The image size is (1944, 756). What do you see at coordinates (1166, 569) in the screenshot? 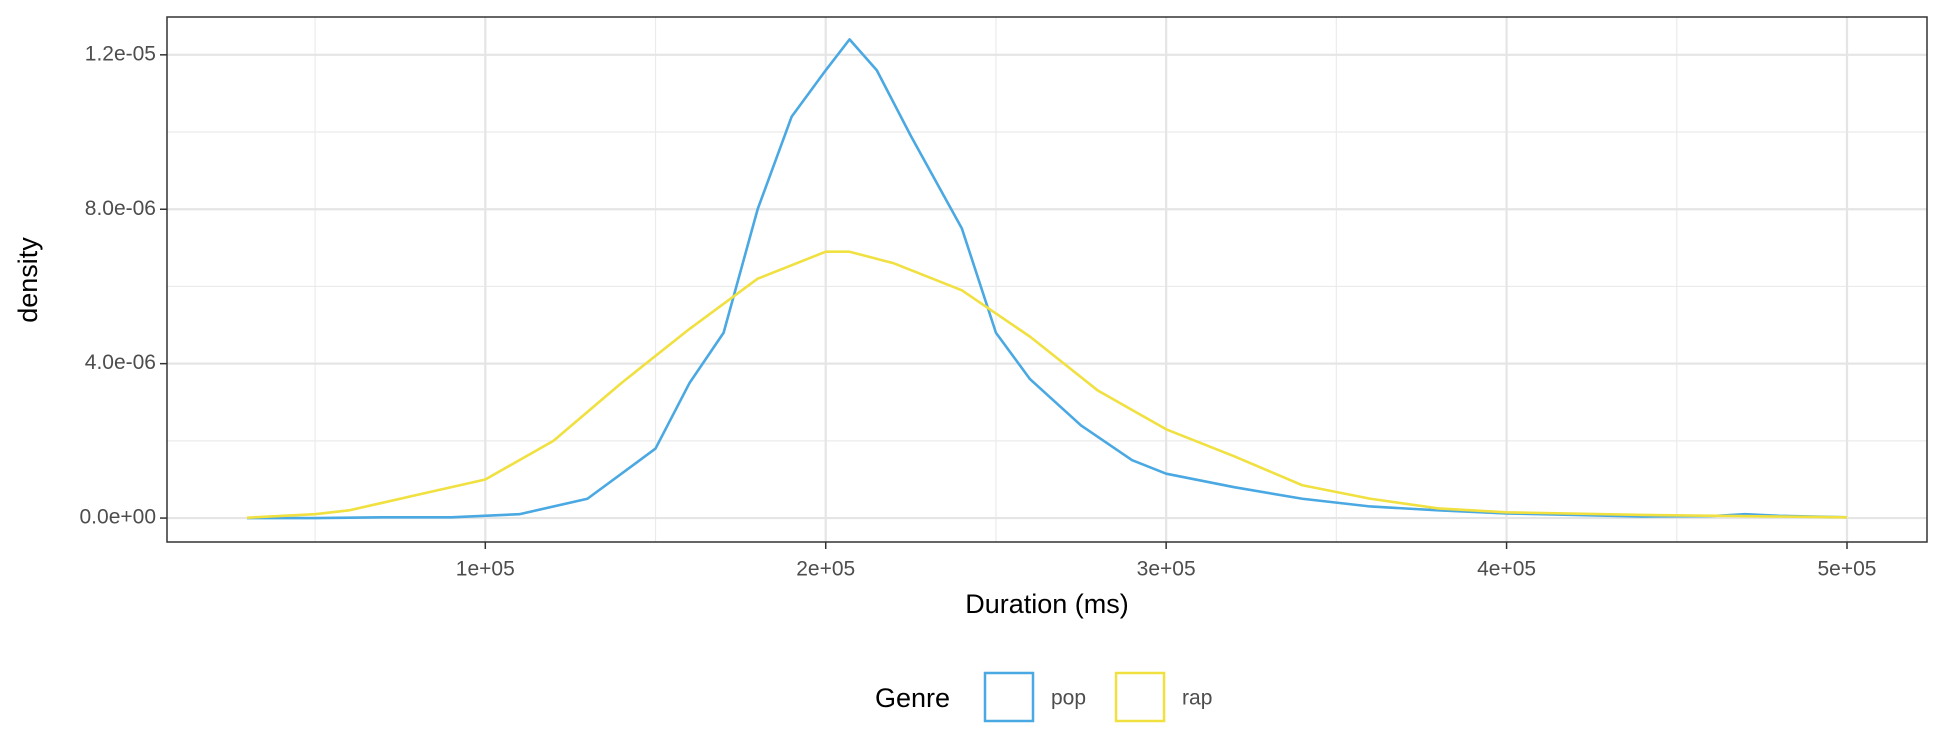
I see `x-tick-label: 3e+05` at bounding box center [1166, 569].